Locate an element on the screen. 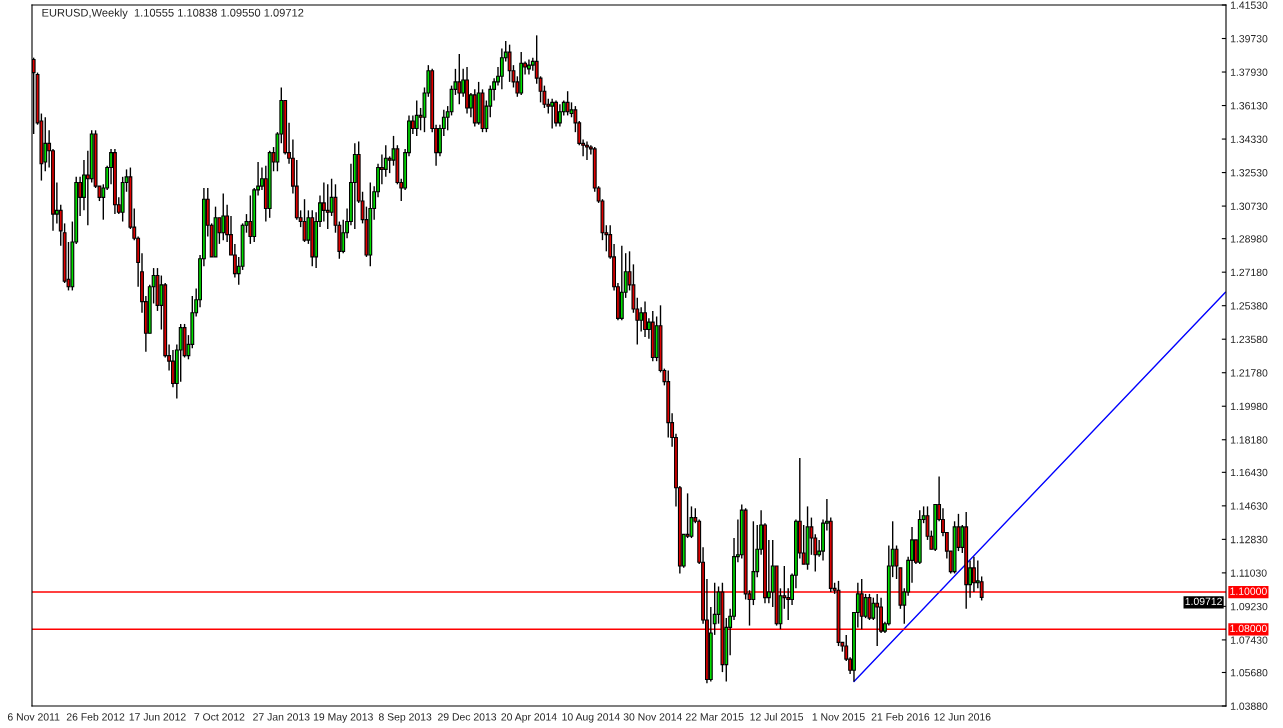 This screenshot has height=728, width=1283. y-tick-label: 1.03880 is located at coordinates (1249, 706).